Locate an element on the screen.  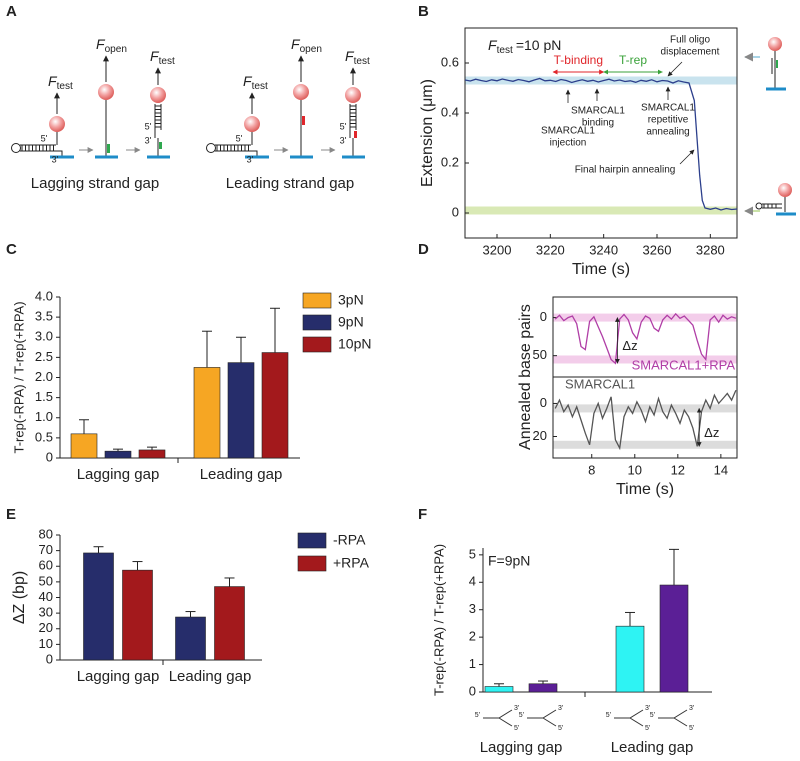
annotation: repetitive is located at coordinates (668, 120).